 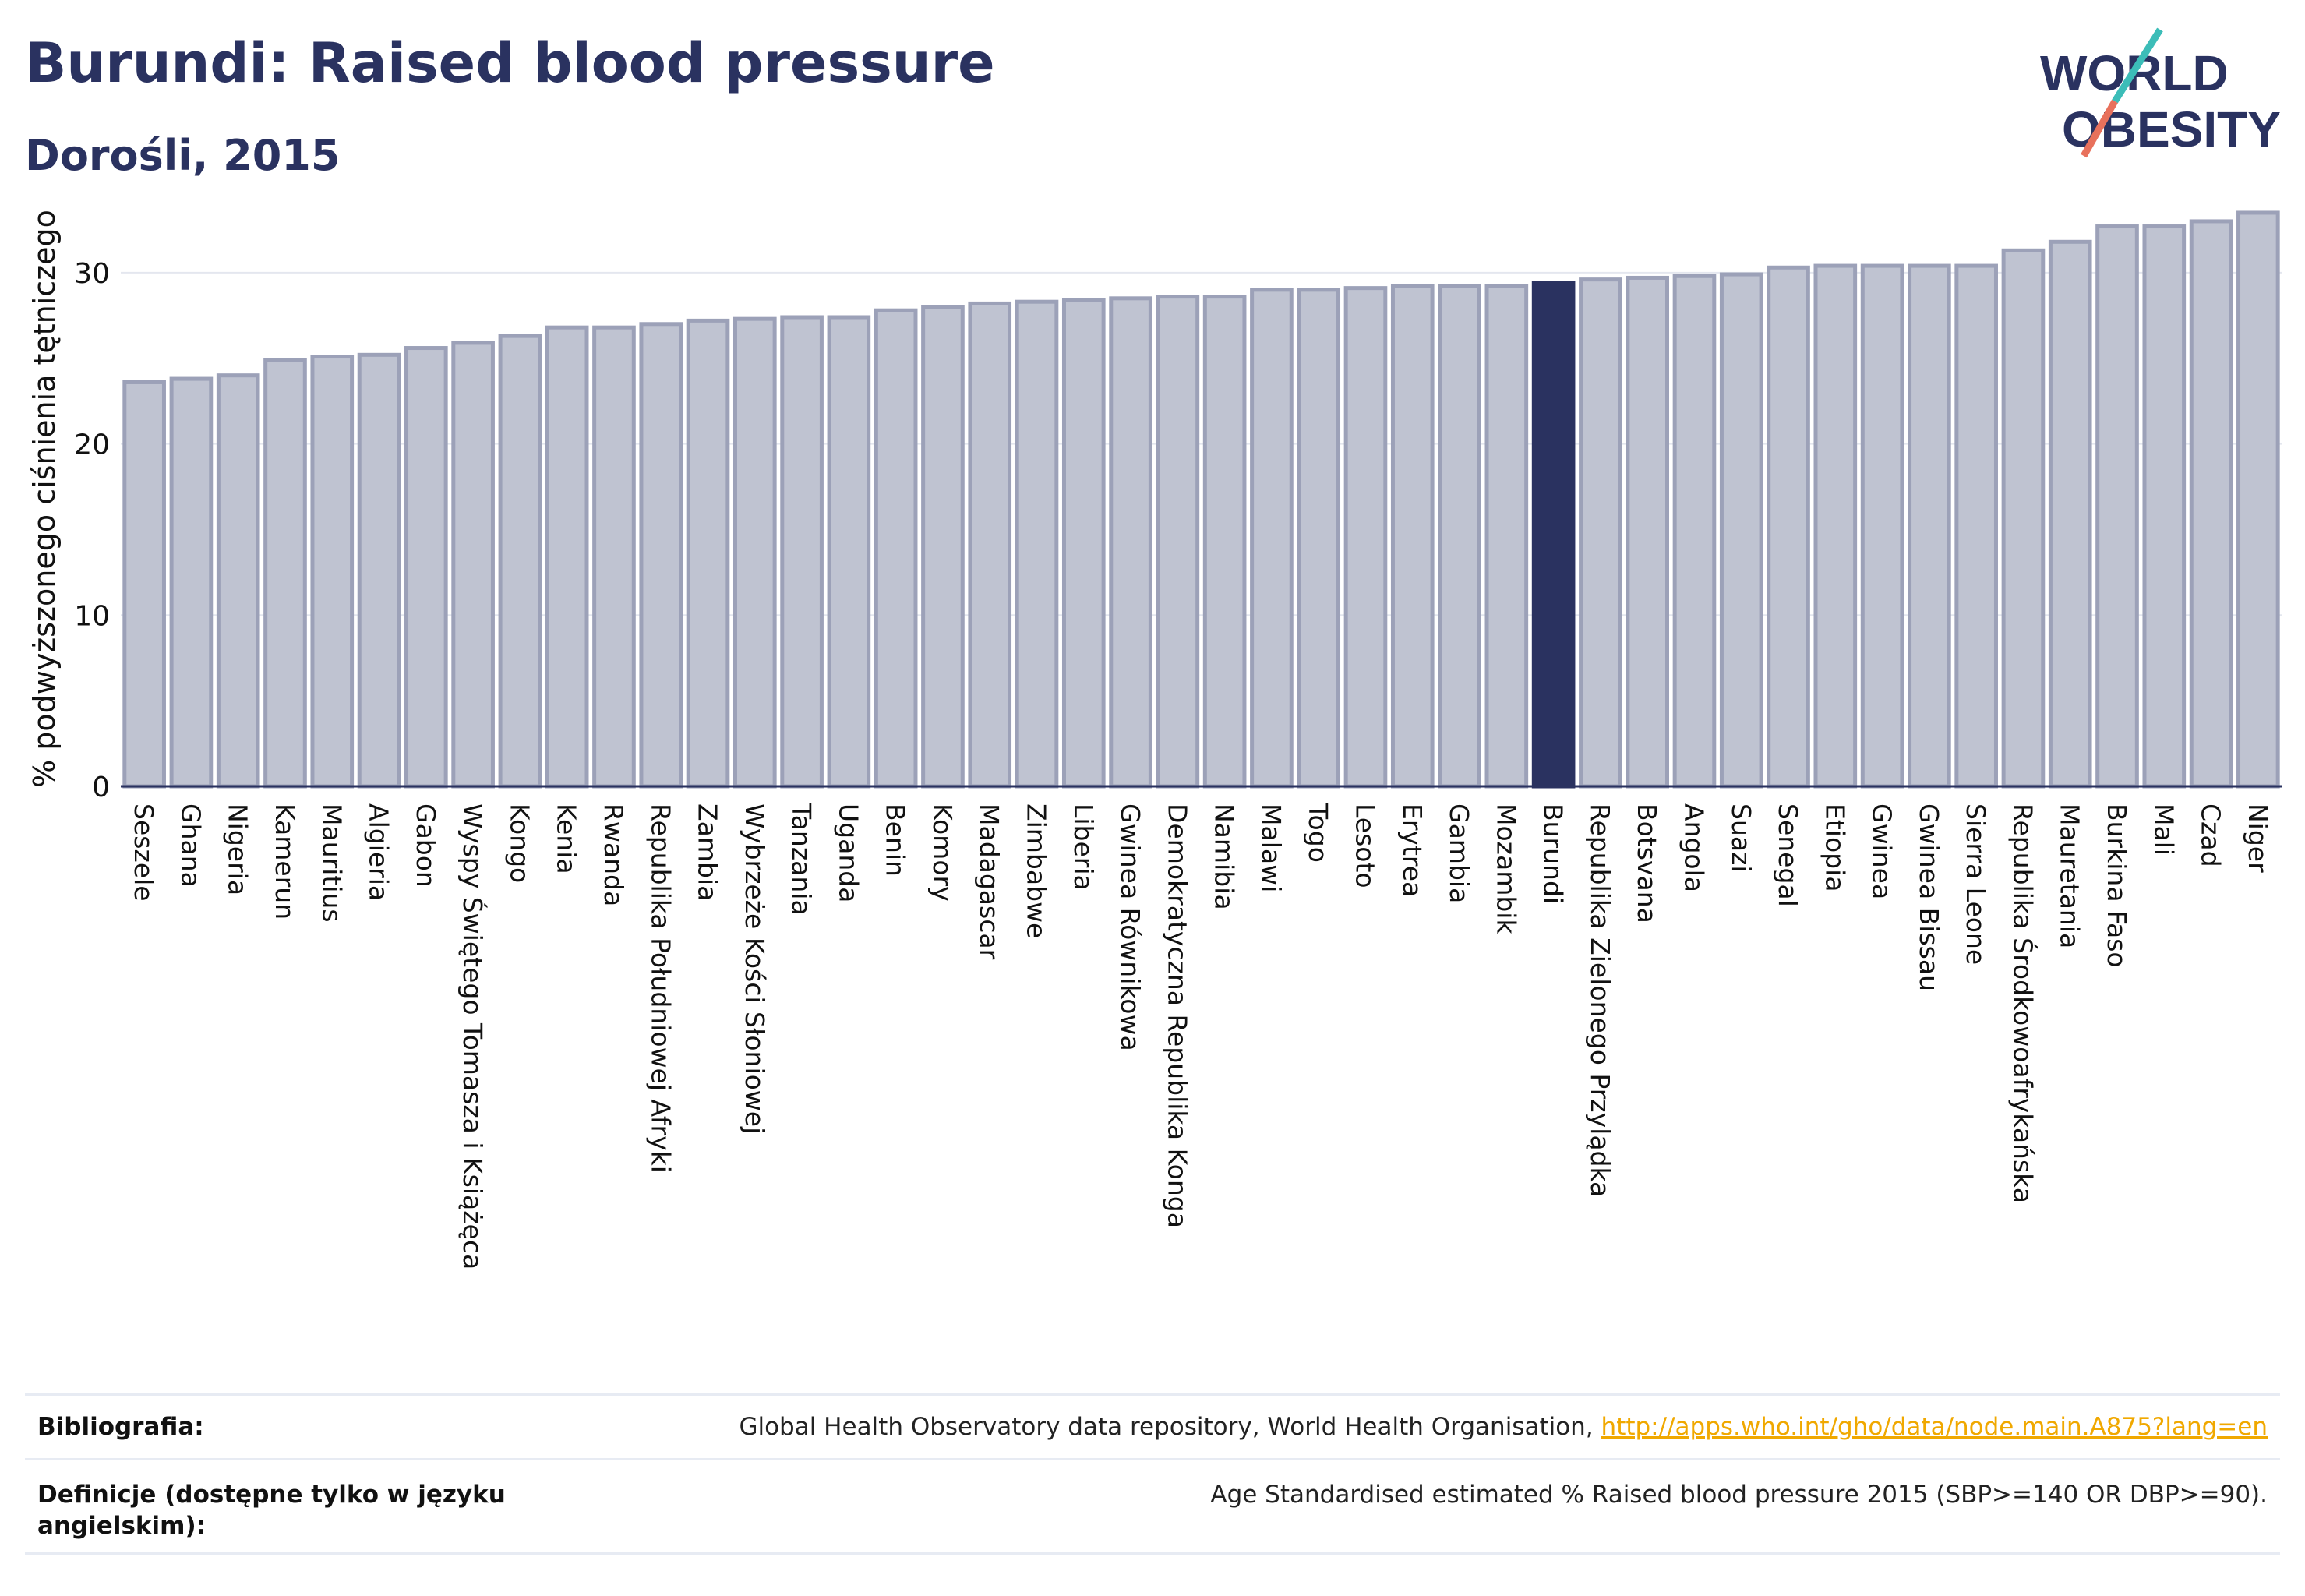 I want to click on x-tick-label: Burkina Faso, so click(x=2117, y=885).